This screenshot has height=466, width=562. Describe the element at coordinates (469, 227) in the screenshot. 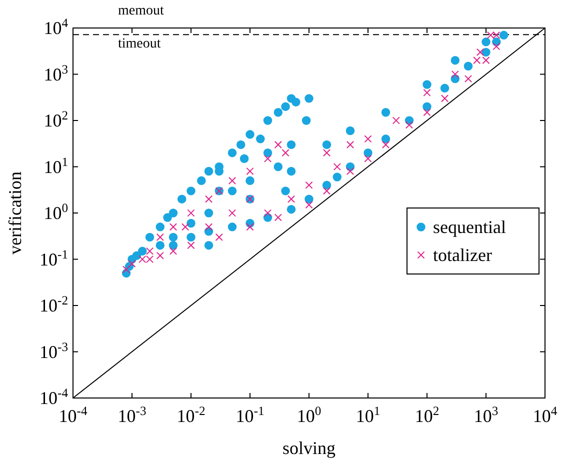

I see `legend-label: sequential` at that location.